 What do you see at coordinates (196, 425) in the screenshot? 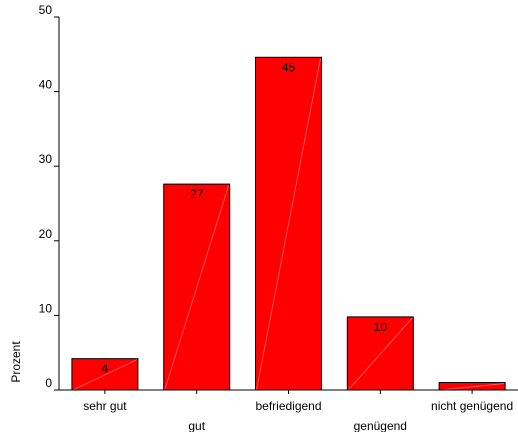
I see `x-tick-label: gut` at bounding box center [196, 425].